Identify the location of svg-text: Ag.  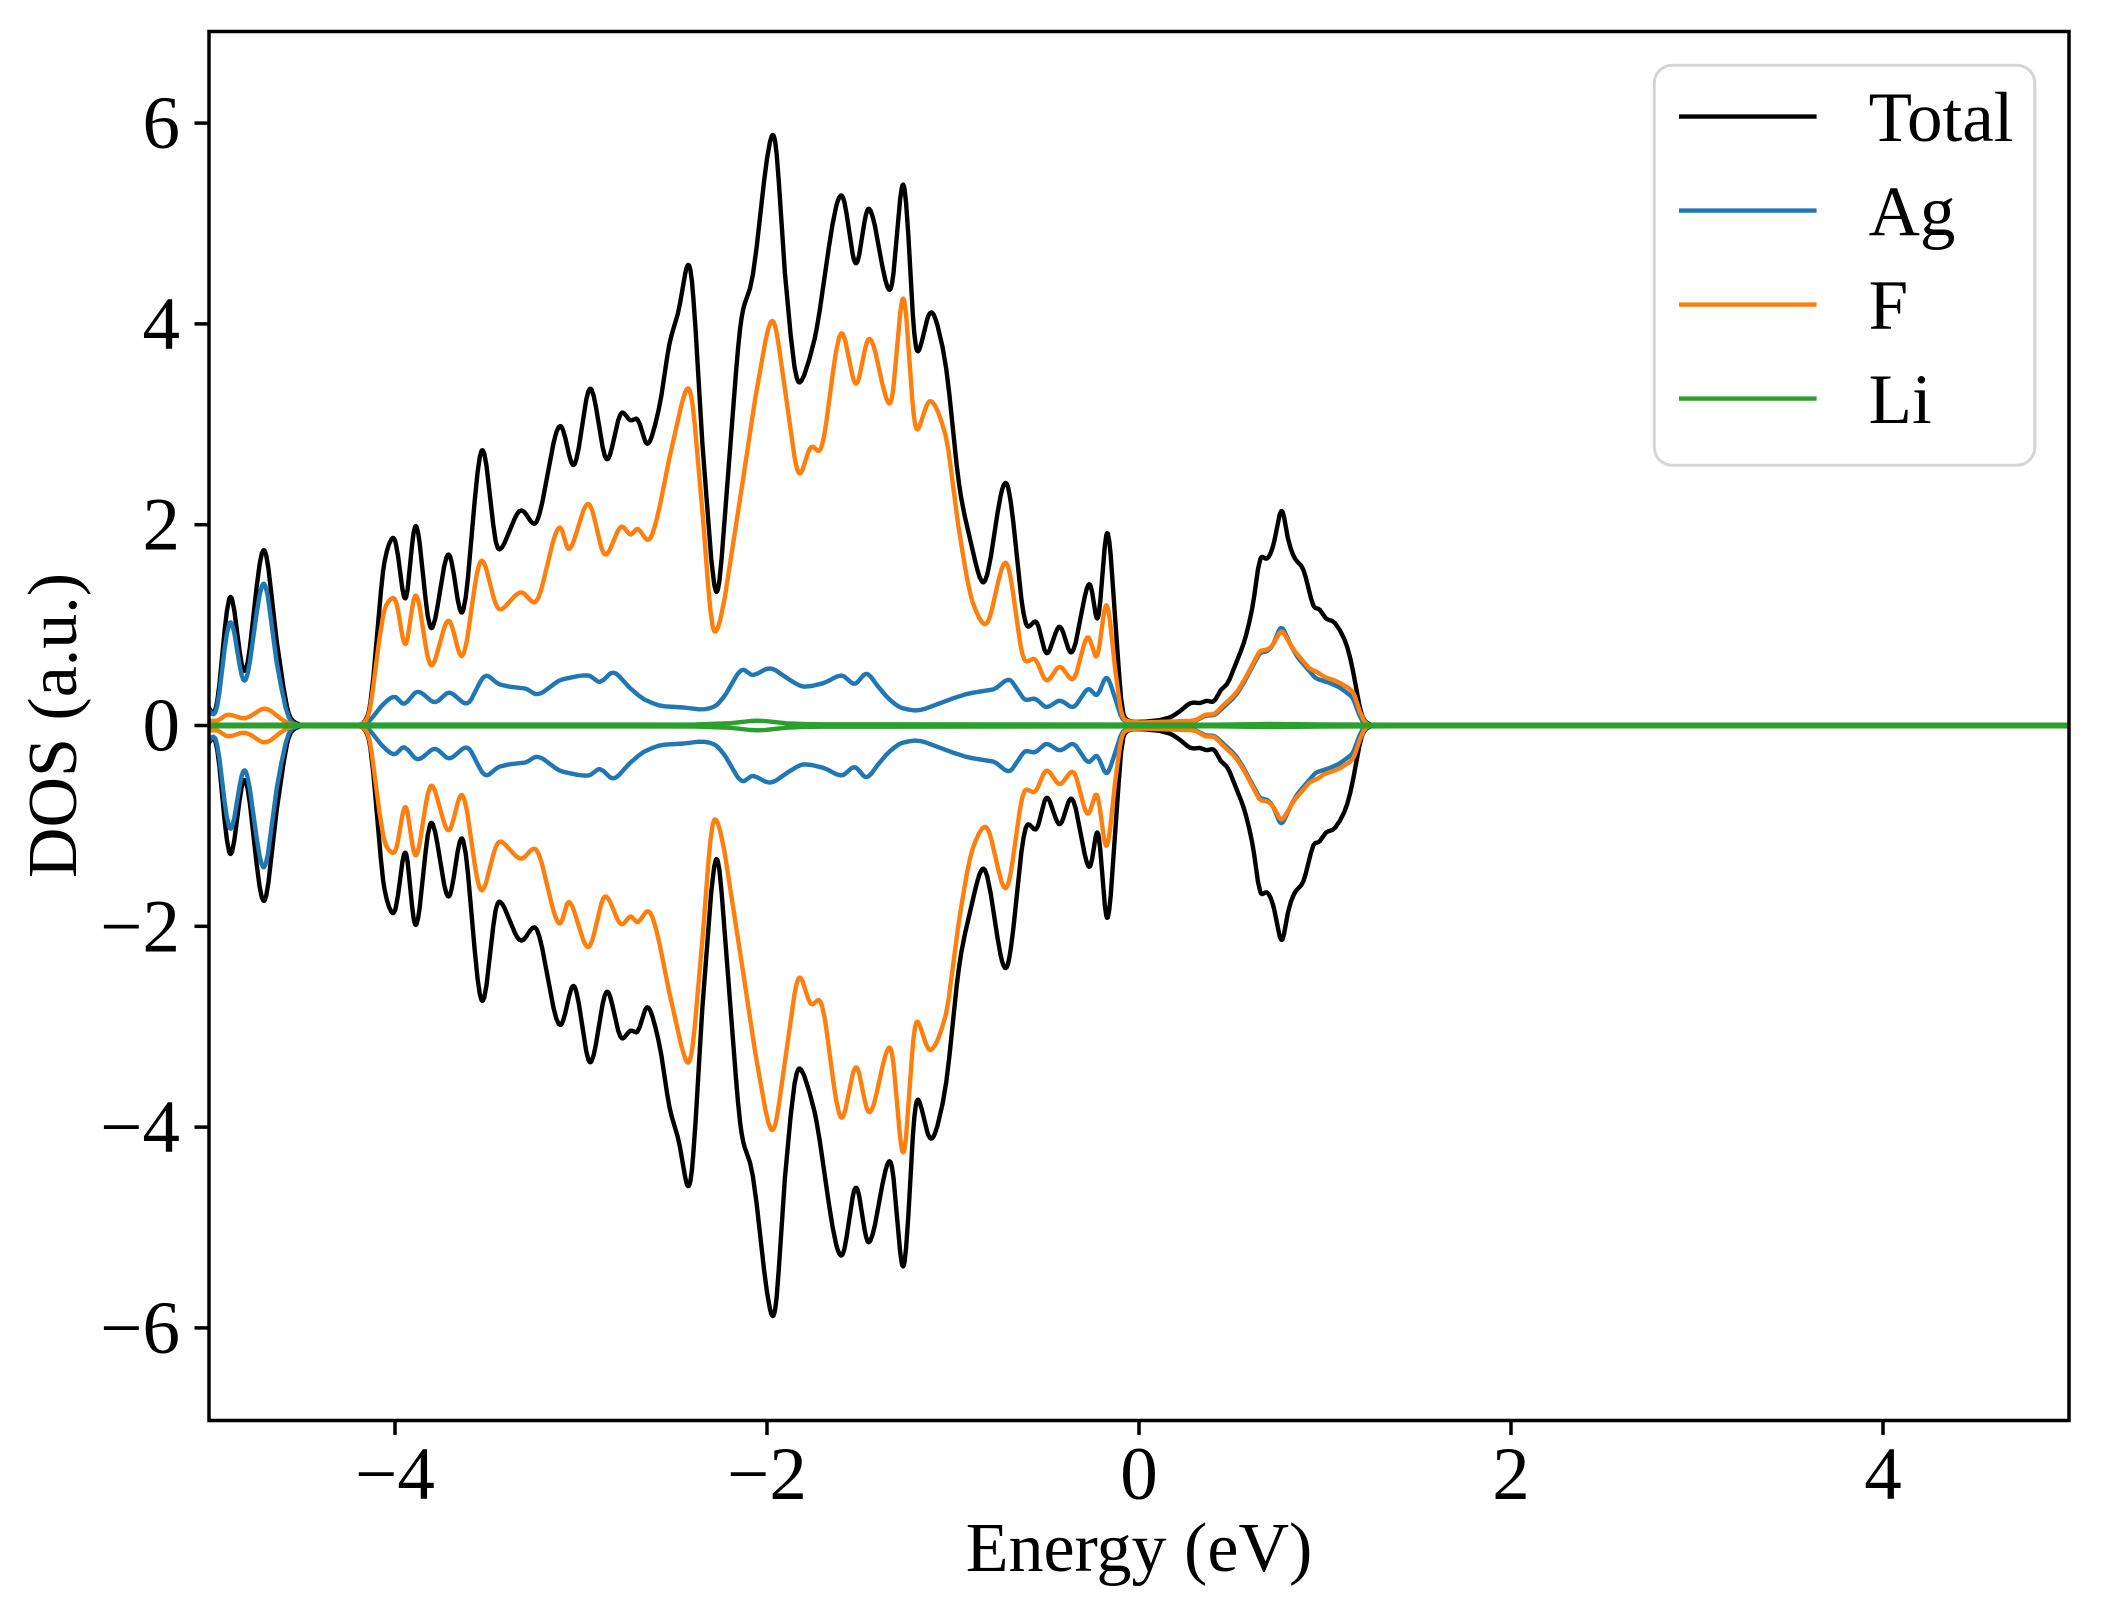
(1912, 212).